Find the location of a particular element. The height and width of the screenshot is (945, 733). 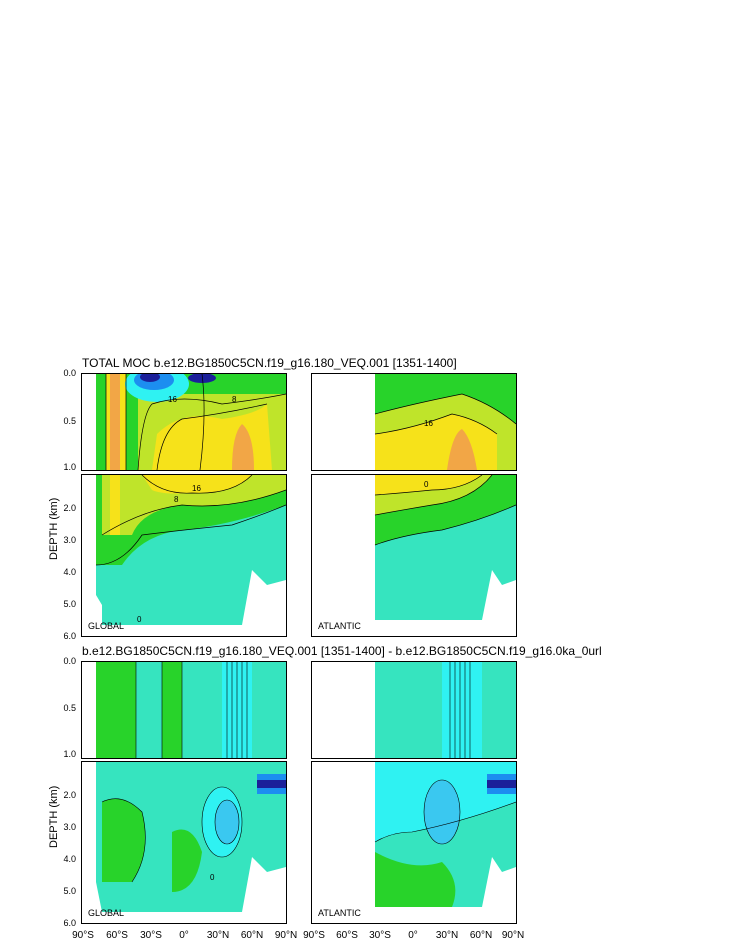

panel-atlantic-lower-bottom: ATLANTIC is located at coordinates (414, 842).